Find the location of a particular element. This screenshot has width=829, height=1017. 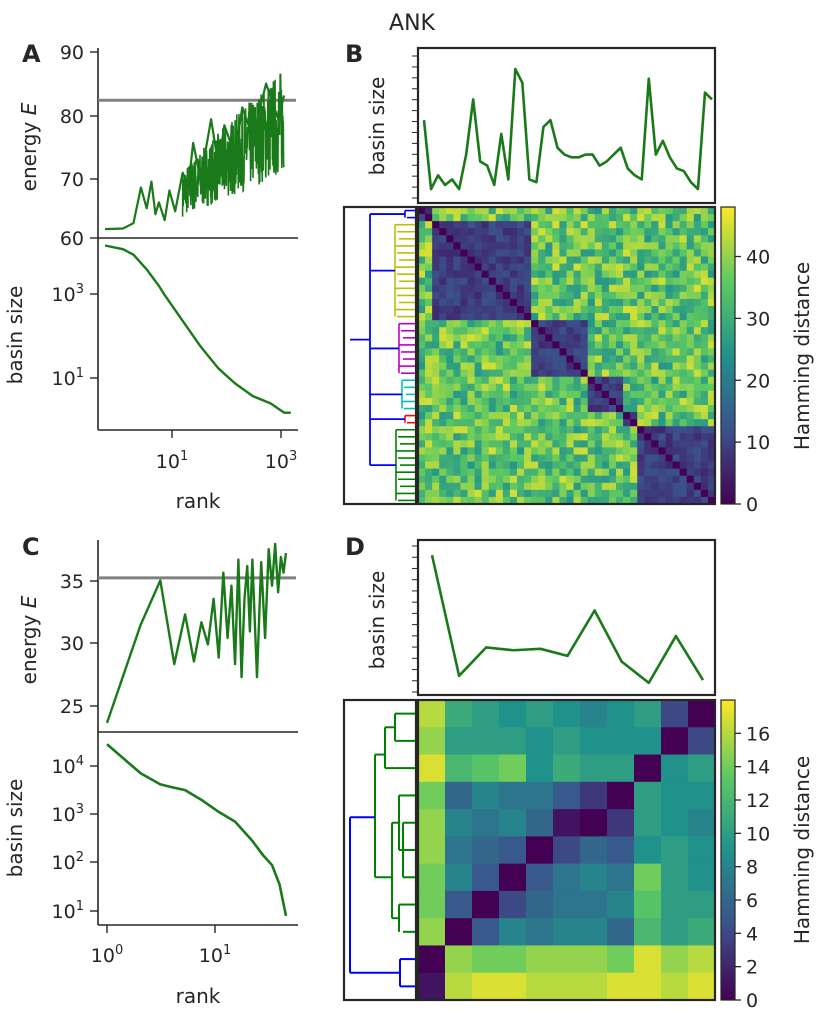

d-cbar-tick-12: 12 is located at coordinates (758, 801).